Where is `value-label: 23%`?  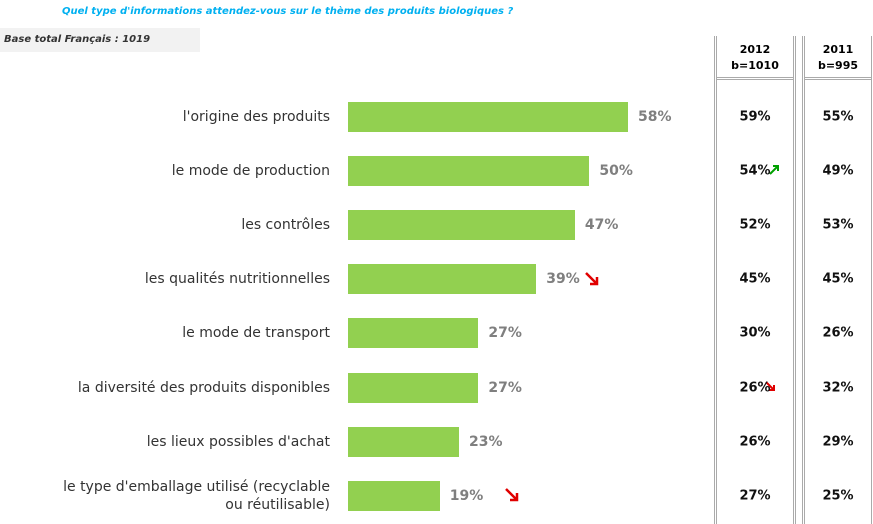 value-label: 23% is located at coordinates (486, 441).